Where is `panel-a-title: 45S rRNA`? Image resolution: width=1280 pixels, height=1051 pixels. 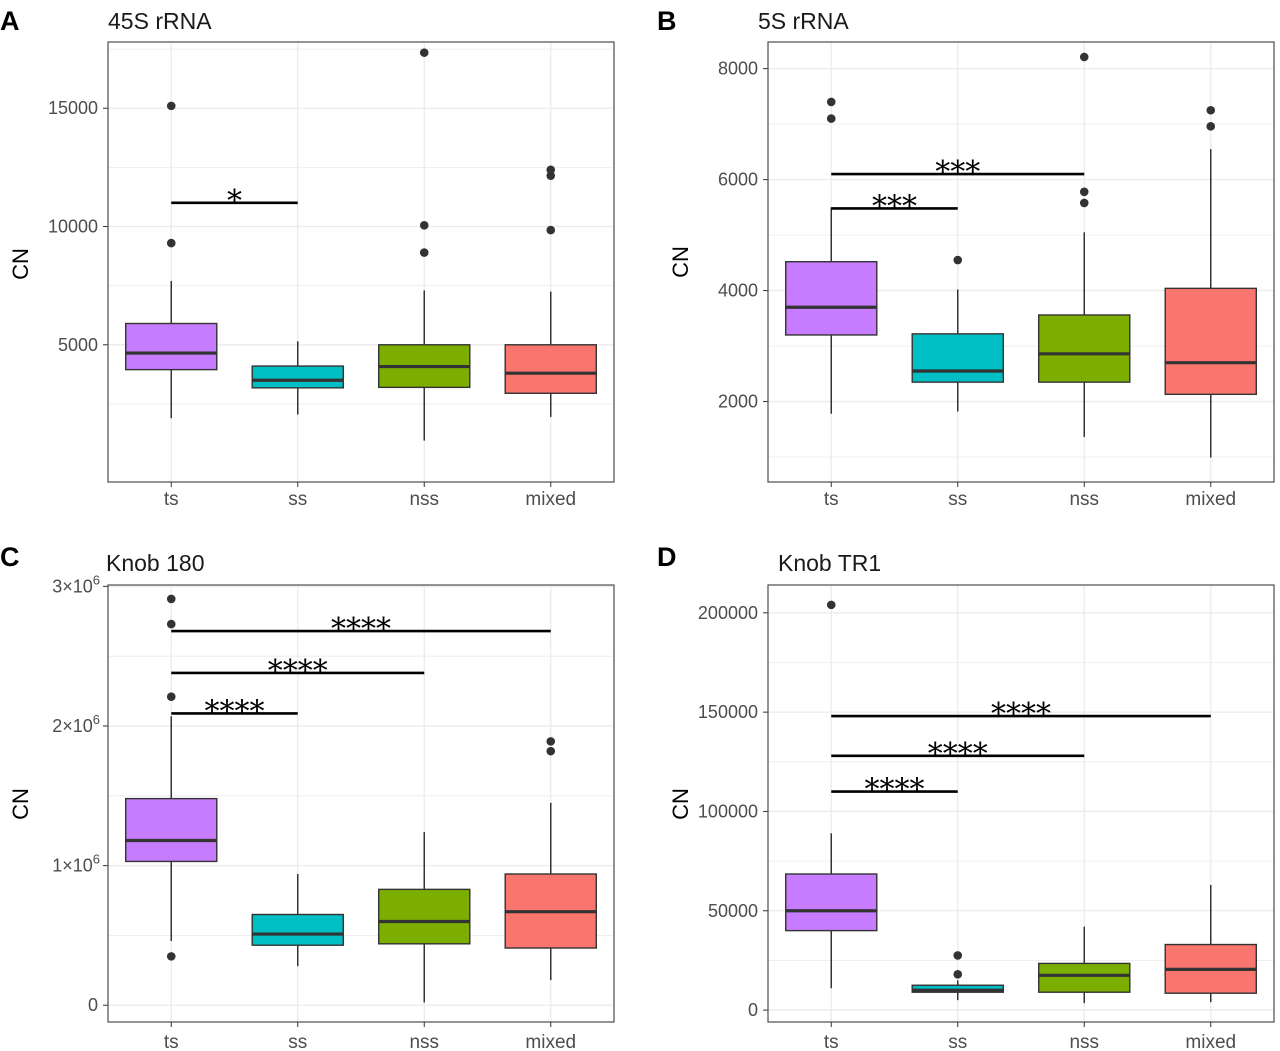
panel-a-title: 45S rRNA is located at coordinates (160, 21).